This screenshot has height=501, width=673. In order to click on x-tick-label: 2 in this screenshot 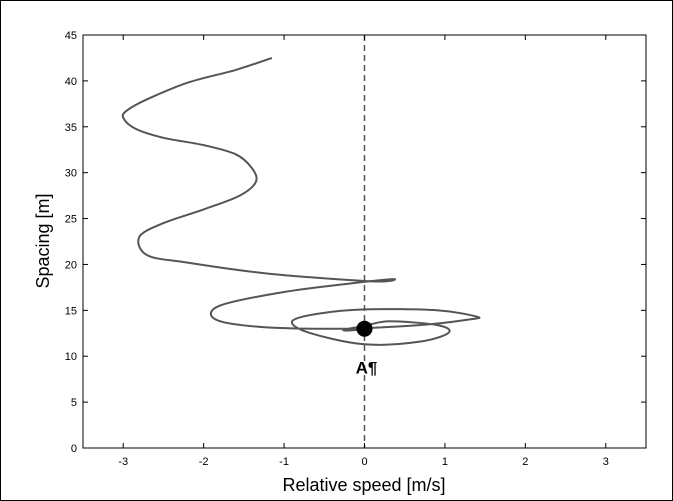, I will do `click(525, 462)`.